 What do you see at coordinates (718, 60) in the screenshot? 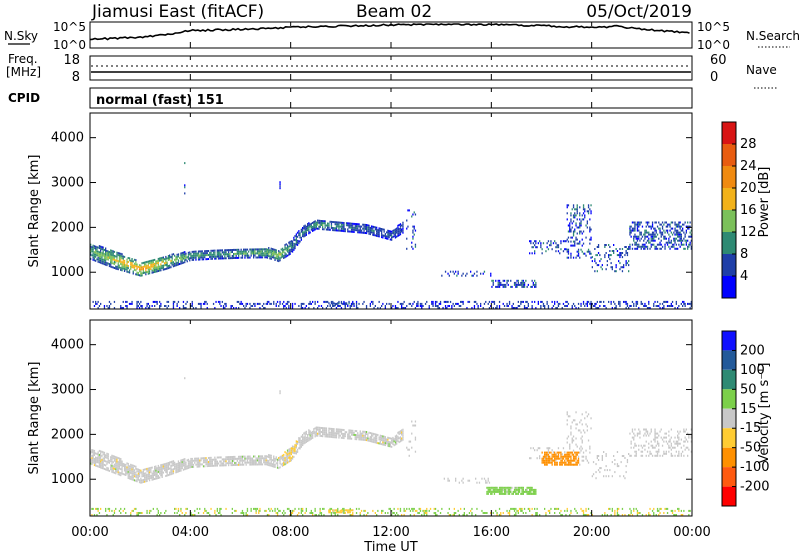
I see `nave-tick-top: 60` at bounding box center [718, 60].